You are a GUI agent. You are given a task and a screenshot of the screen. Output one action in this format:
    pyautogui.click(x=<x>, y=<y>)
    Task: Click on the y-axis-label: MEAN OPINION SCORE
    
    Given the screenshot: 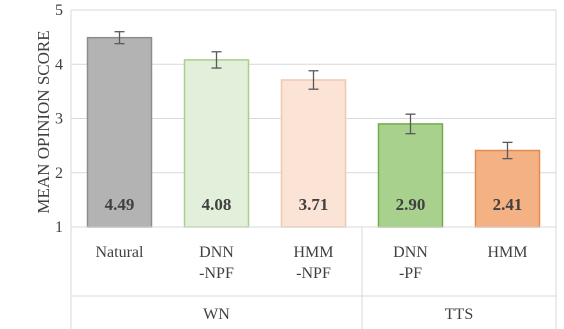 What is the action you would take?
    pyautogui.click(x=43, y=121)
    